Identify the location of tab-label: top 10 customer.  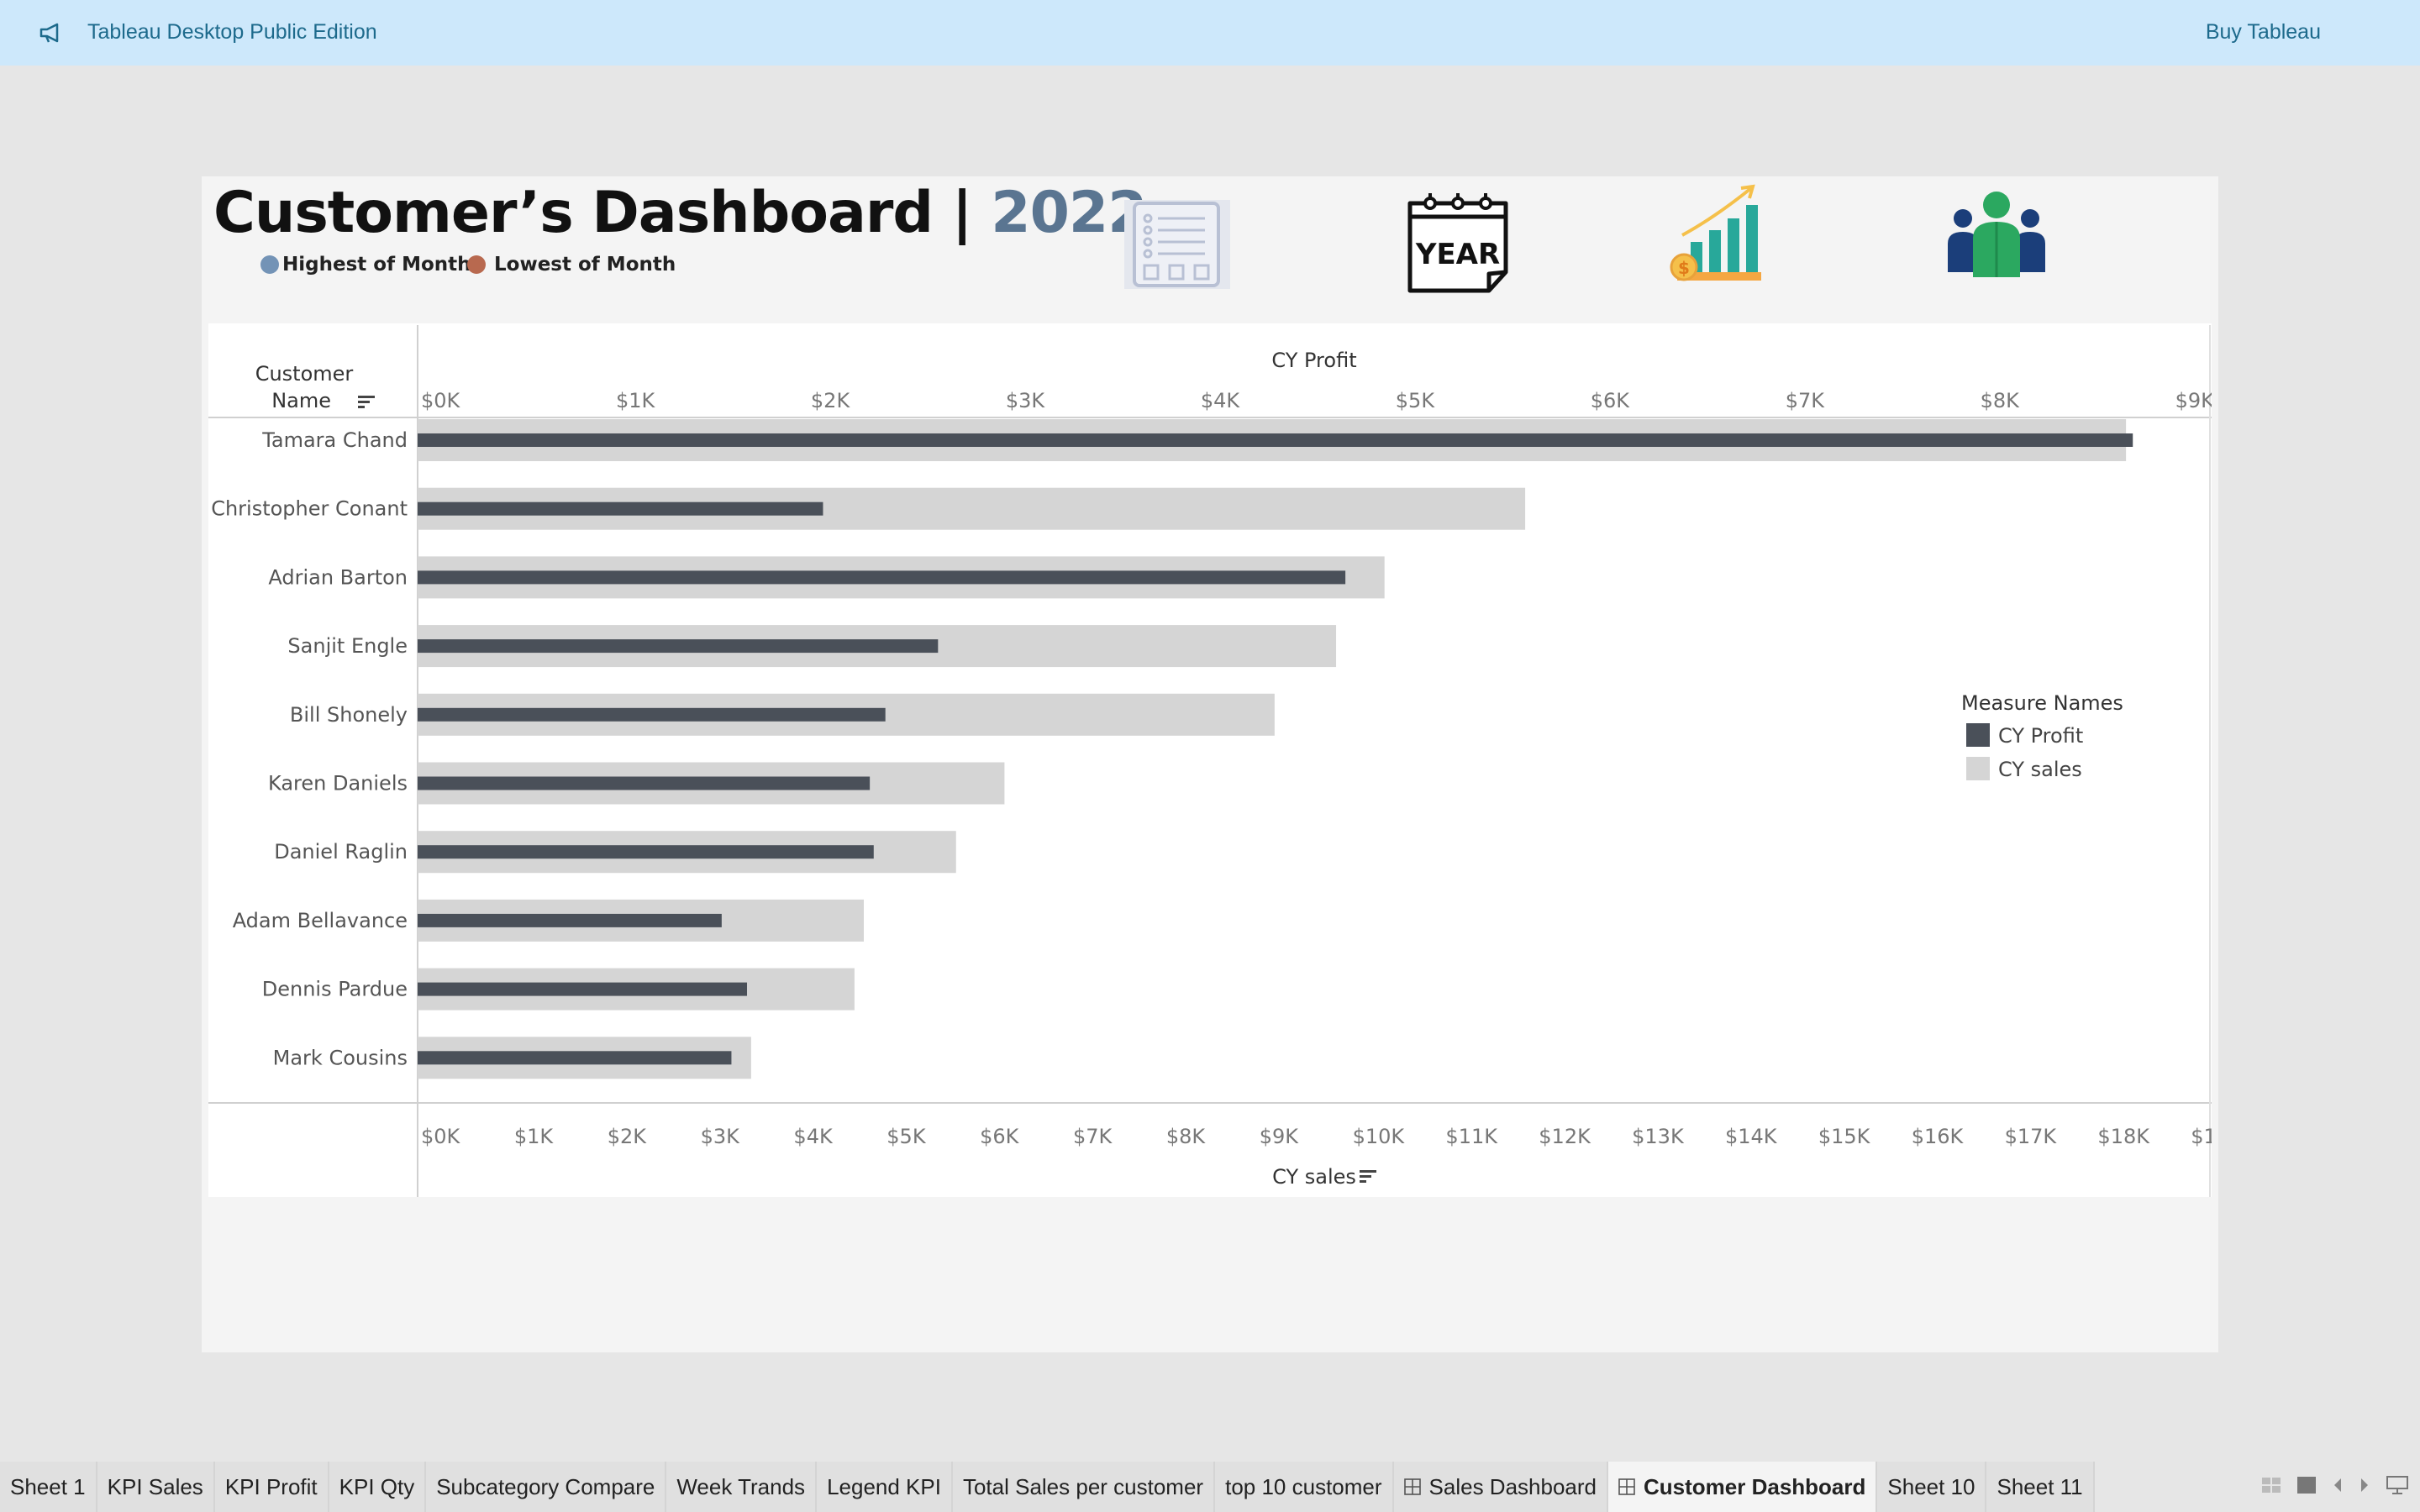
(1303, 1486).